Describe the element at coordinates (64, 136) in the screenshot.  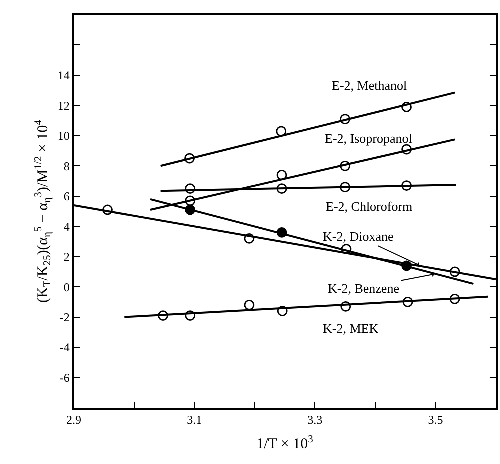
I see `y-tick-label: 10` at that location.